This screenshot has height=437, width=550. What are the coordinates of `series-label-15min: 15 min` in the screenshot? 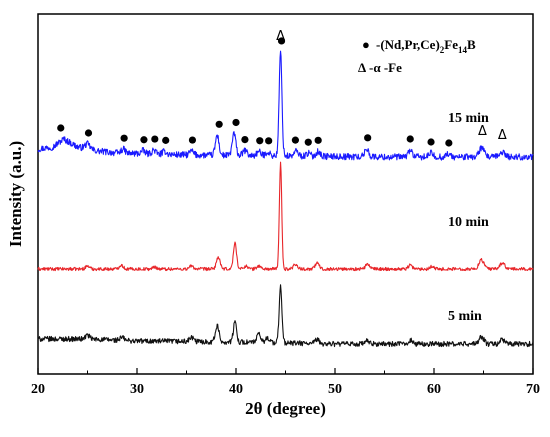 It's located at (468, 118).